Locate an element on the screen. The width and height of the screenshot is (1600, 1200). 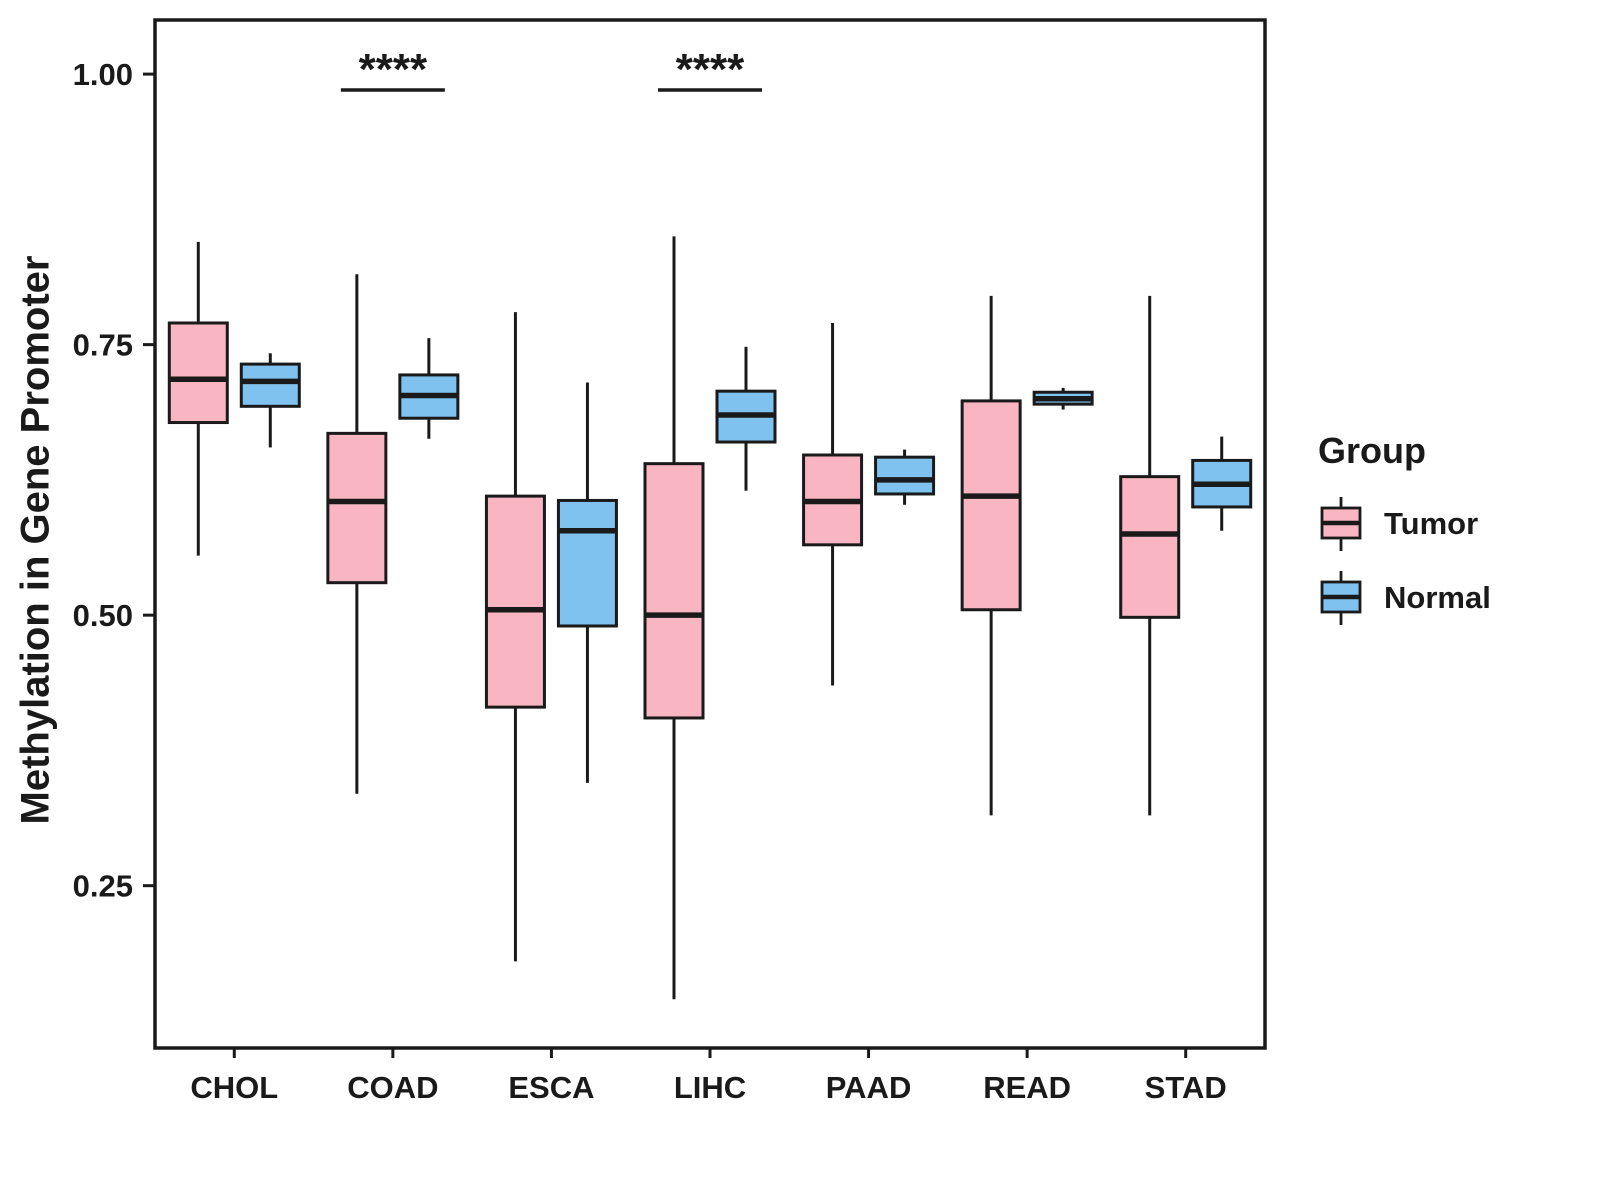
box-tumor-coad is located at coordinates (357, 508).